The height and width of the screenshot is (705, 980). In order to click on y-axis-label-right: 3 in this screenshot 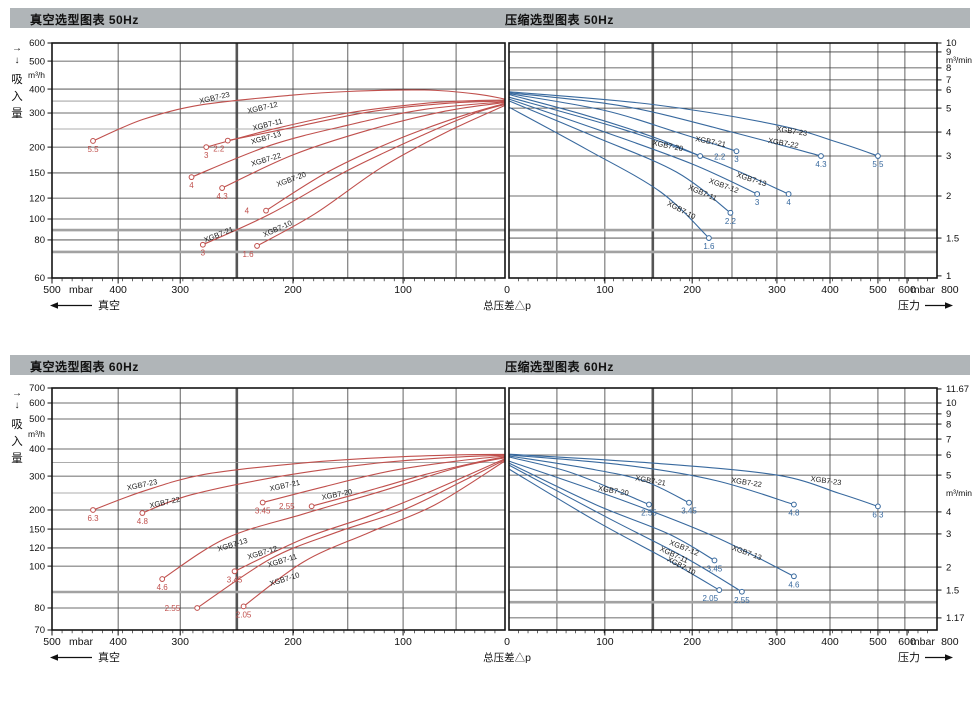, I will do `click(948, 534)`.